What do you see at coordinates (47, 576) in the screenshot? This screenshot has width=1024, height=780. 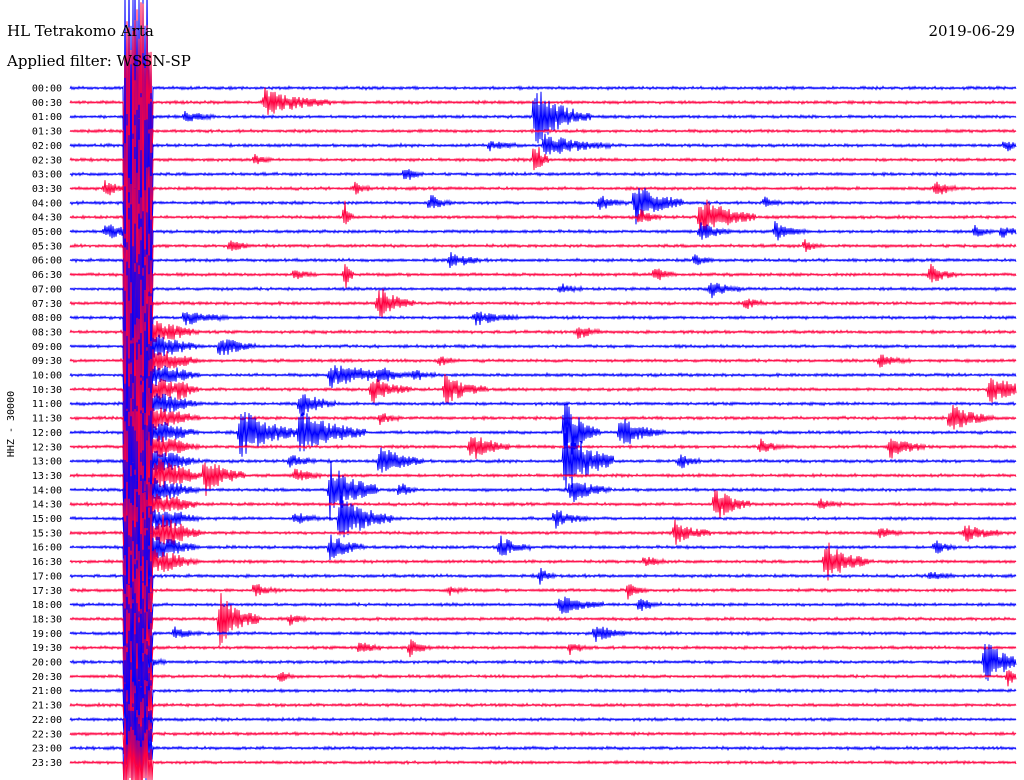 I see `time-label: 17:00` at bounding box center [47, 576].